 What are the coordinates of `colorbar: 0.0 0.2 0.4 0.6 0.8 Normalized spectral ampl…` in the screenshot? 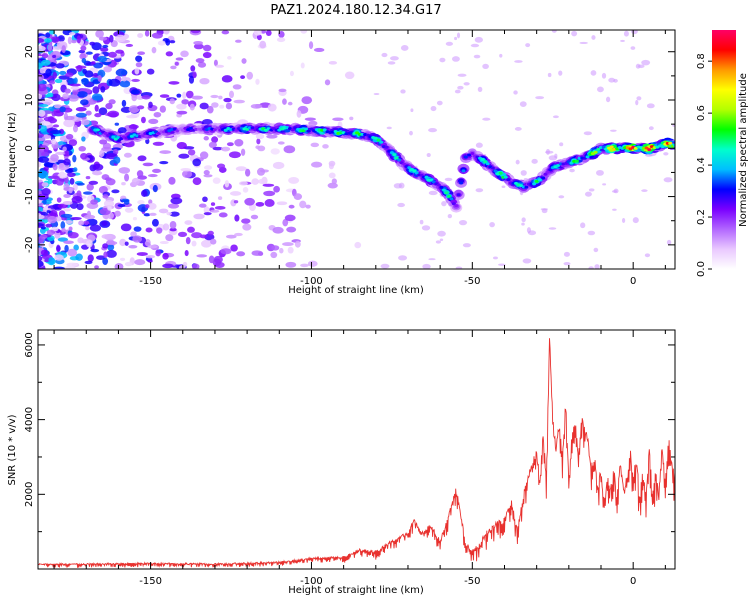 It's located at (722, 153).